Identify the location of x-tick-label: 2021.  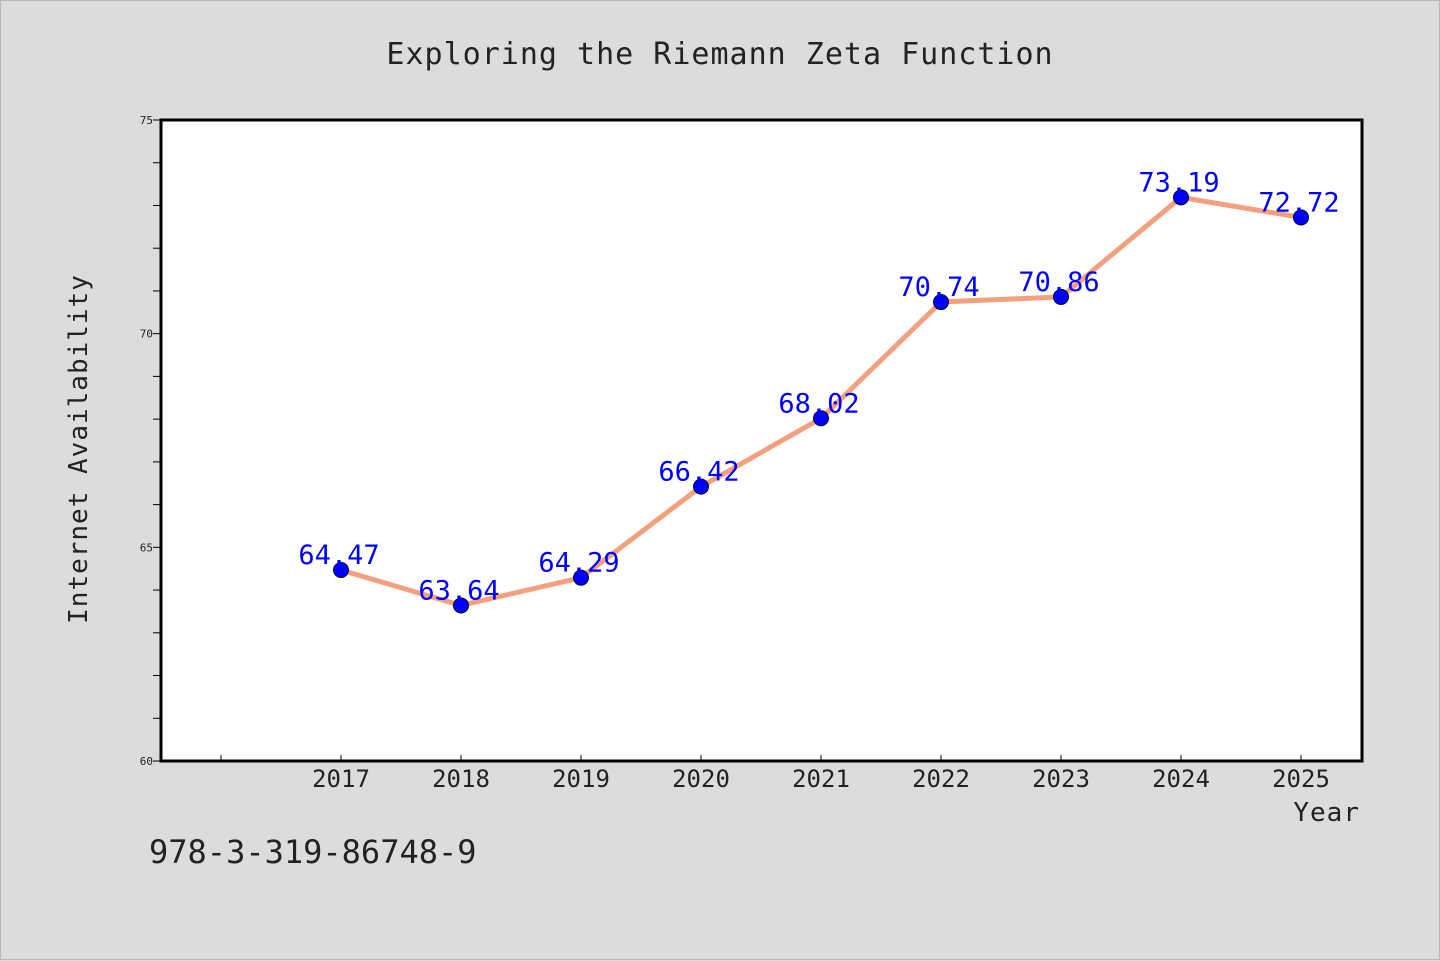
(821, 779).